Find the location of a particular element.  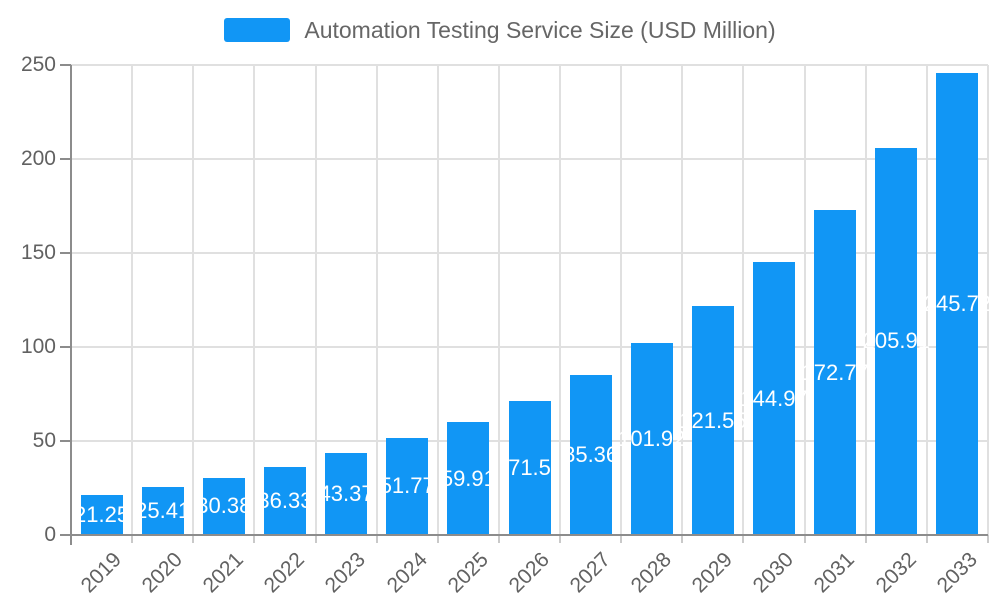

x-tick-label: 2021 is located at coordinates (223, 573).